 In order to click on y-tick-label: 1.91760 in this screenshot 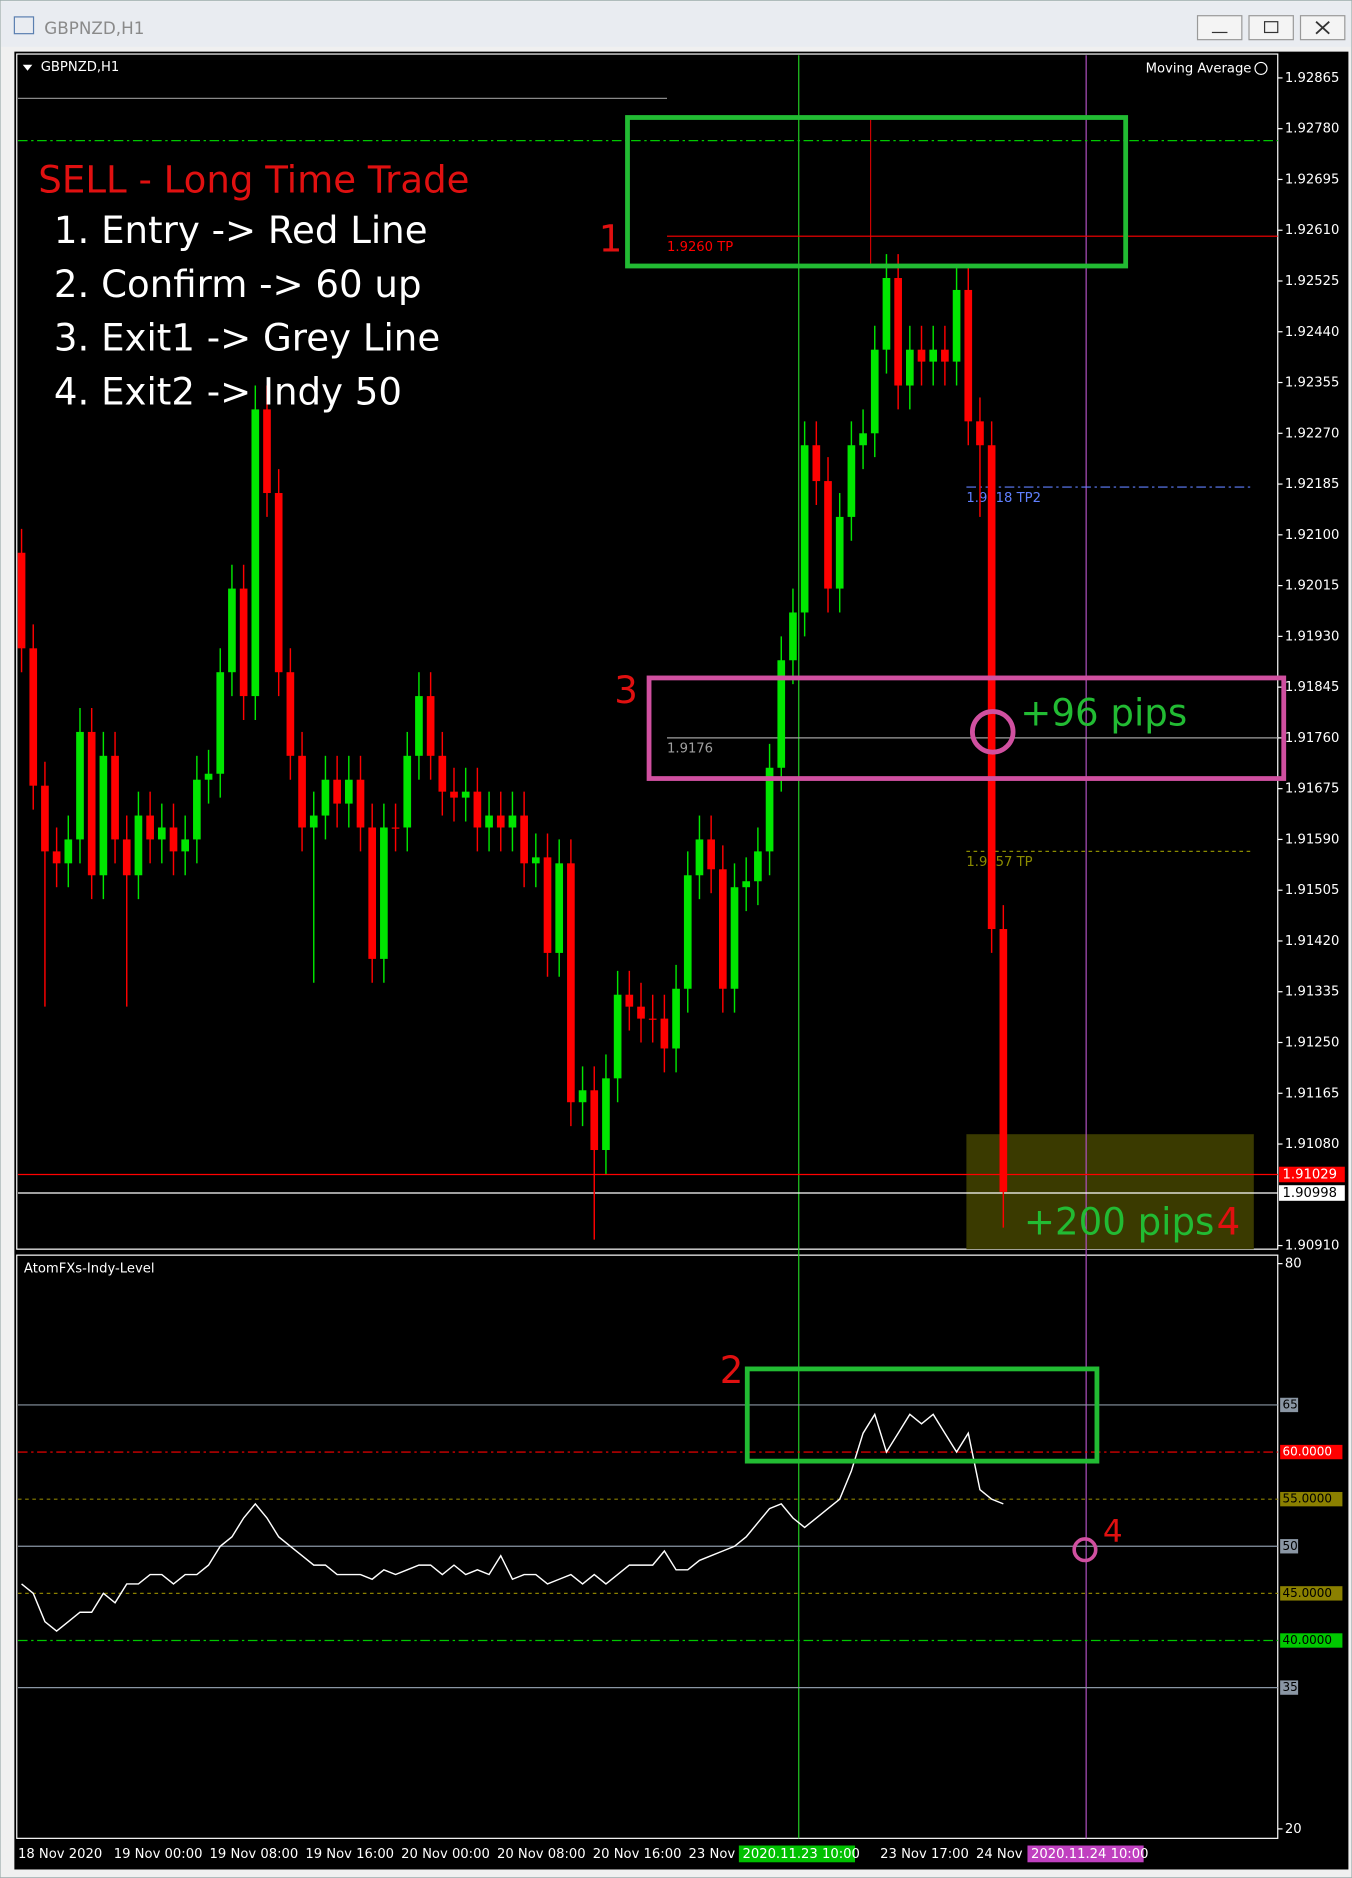, I will do `click(1312, 738)`.